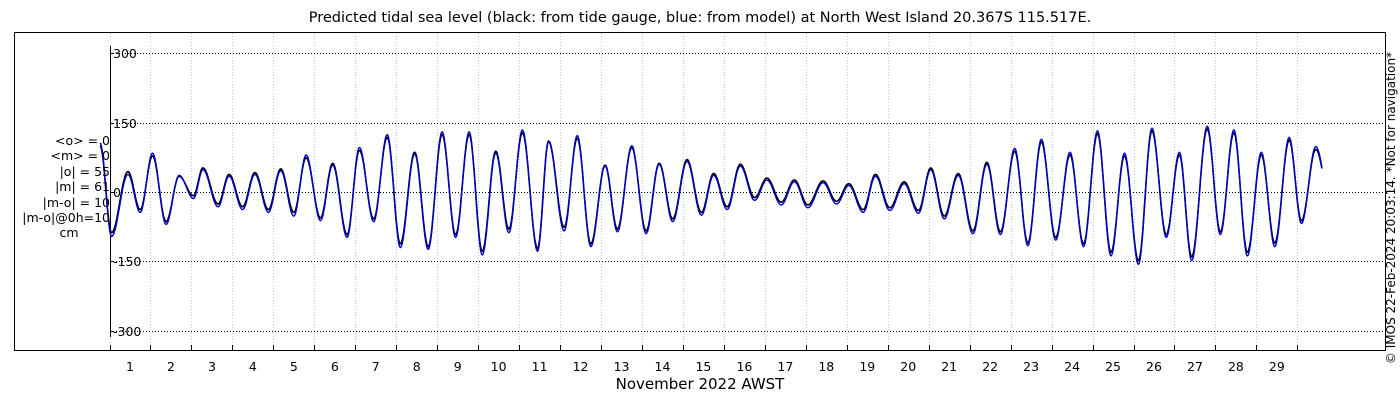 Image resolution: width=1400 pixels, height=400 pixels. What do you see at coordinates (376, 366) in the screenshot?
I see `x-tick-label: 7` at bounding box center [376, 366].